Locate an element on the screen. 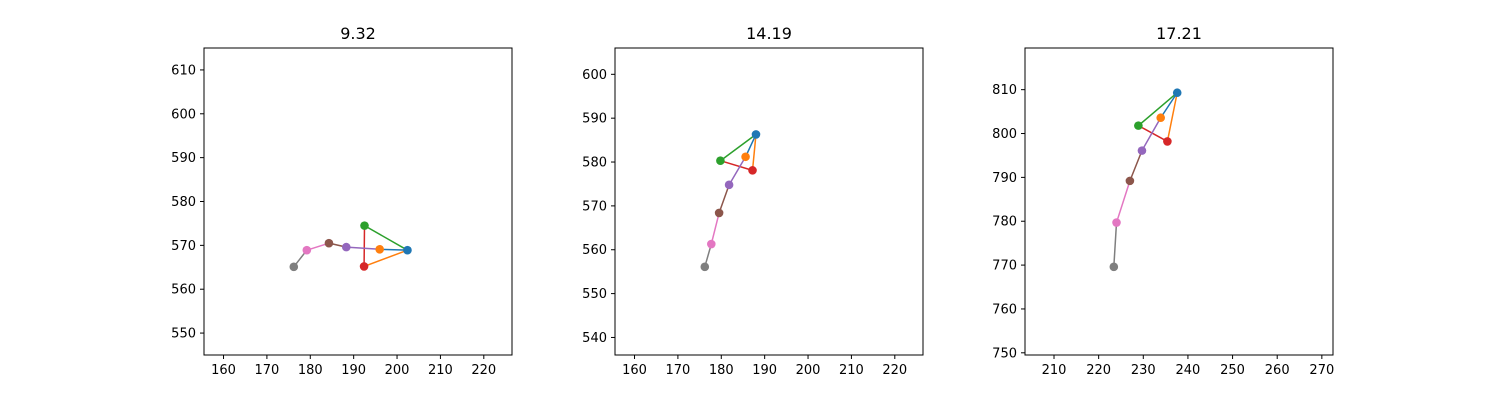 The height and width of the screenshot is (400, 1500). y-tick-label: 540 is located at coordinates (594, 338).